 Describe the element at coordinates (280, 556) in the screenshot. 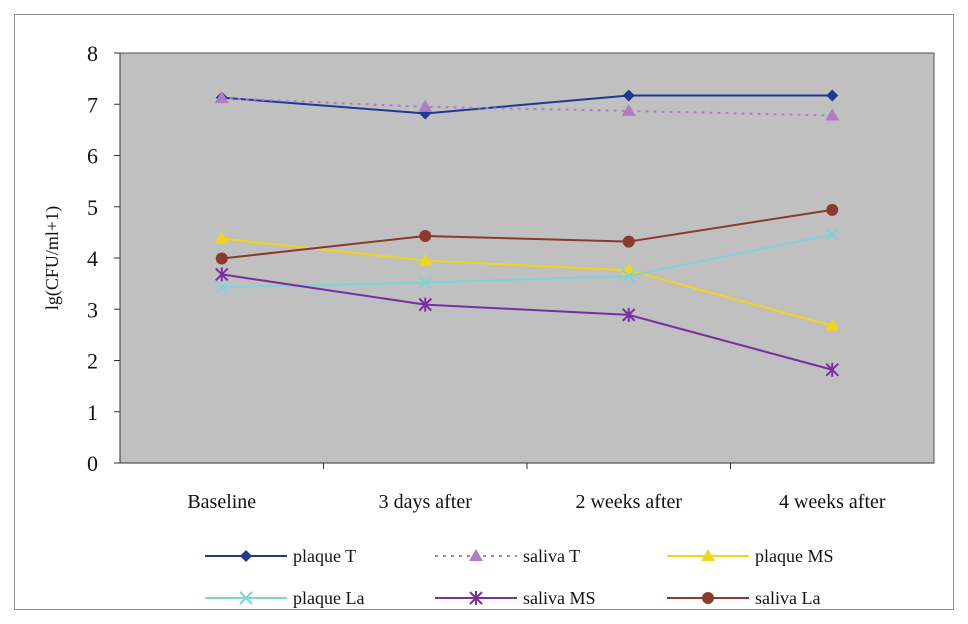

I see `legend-item-plaque-t: plaque T` at that location.